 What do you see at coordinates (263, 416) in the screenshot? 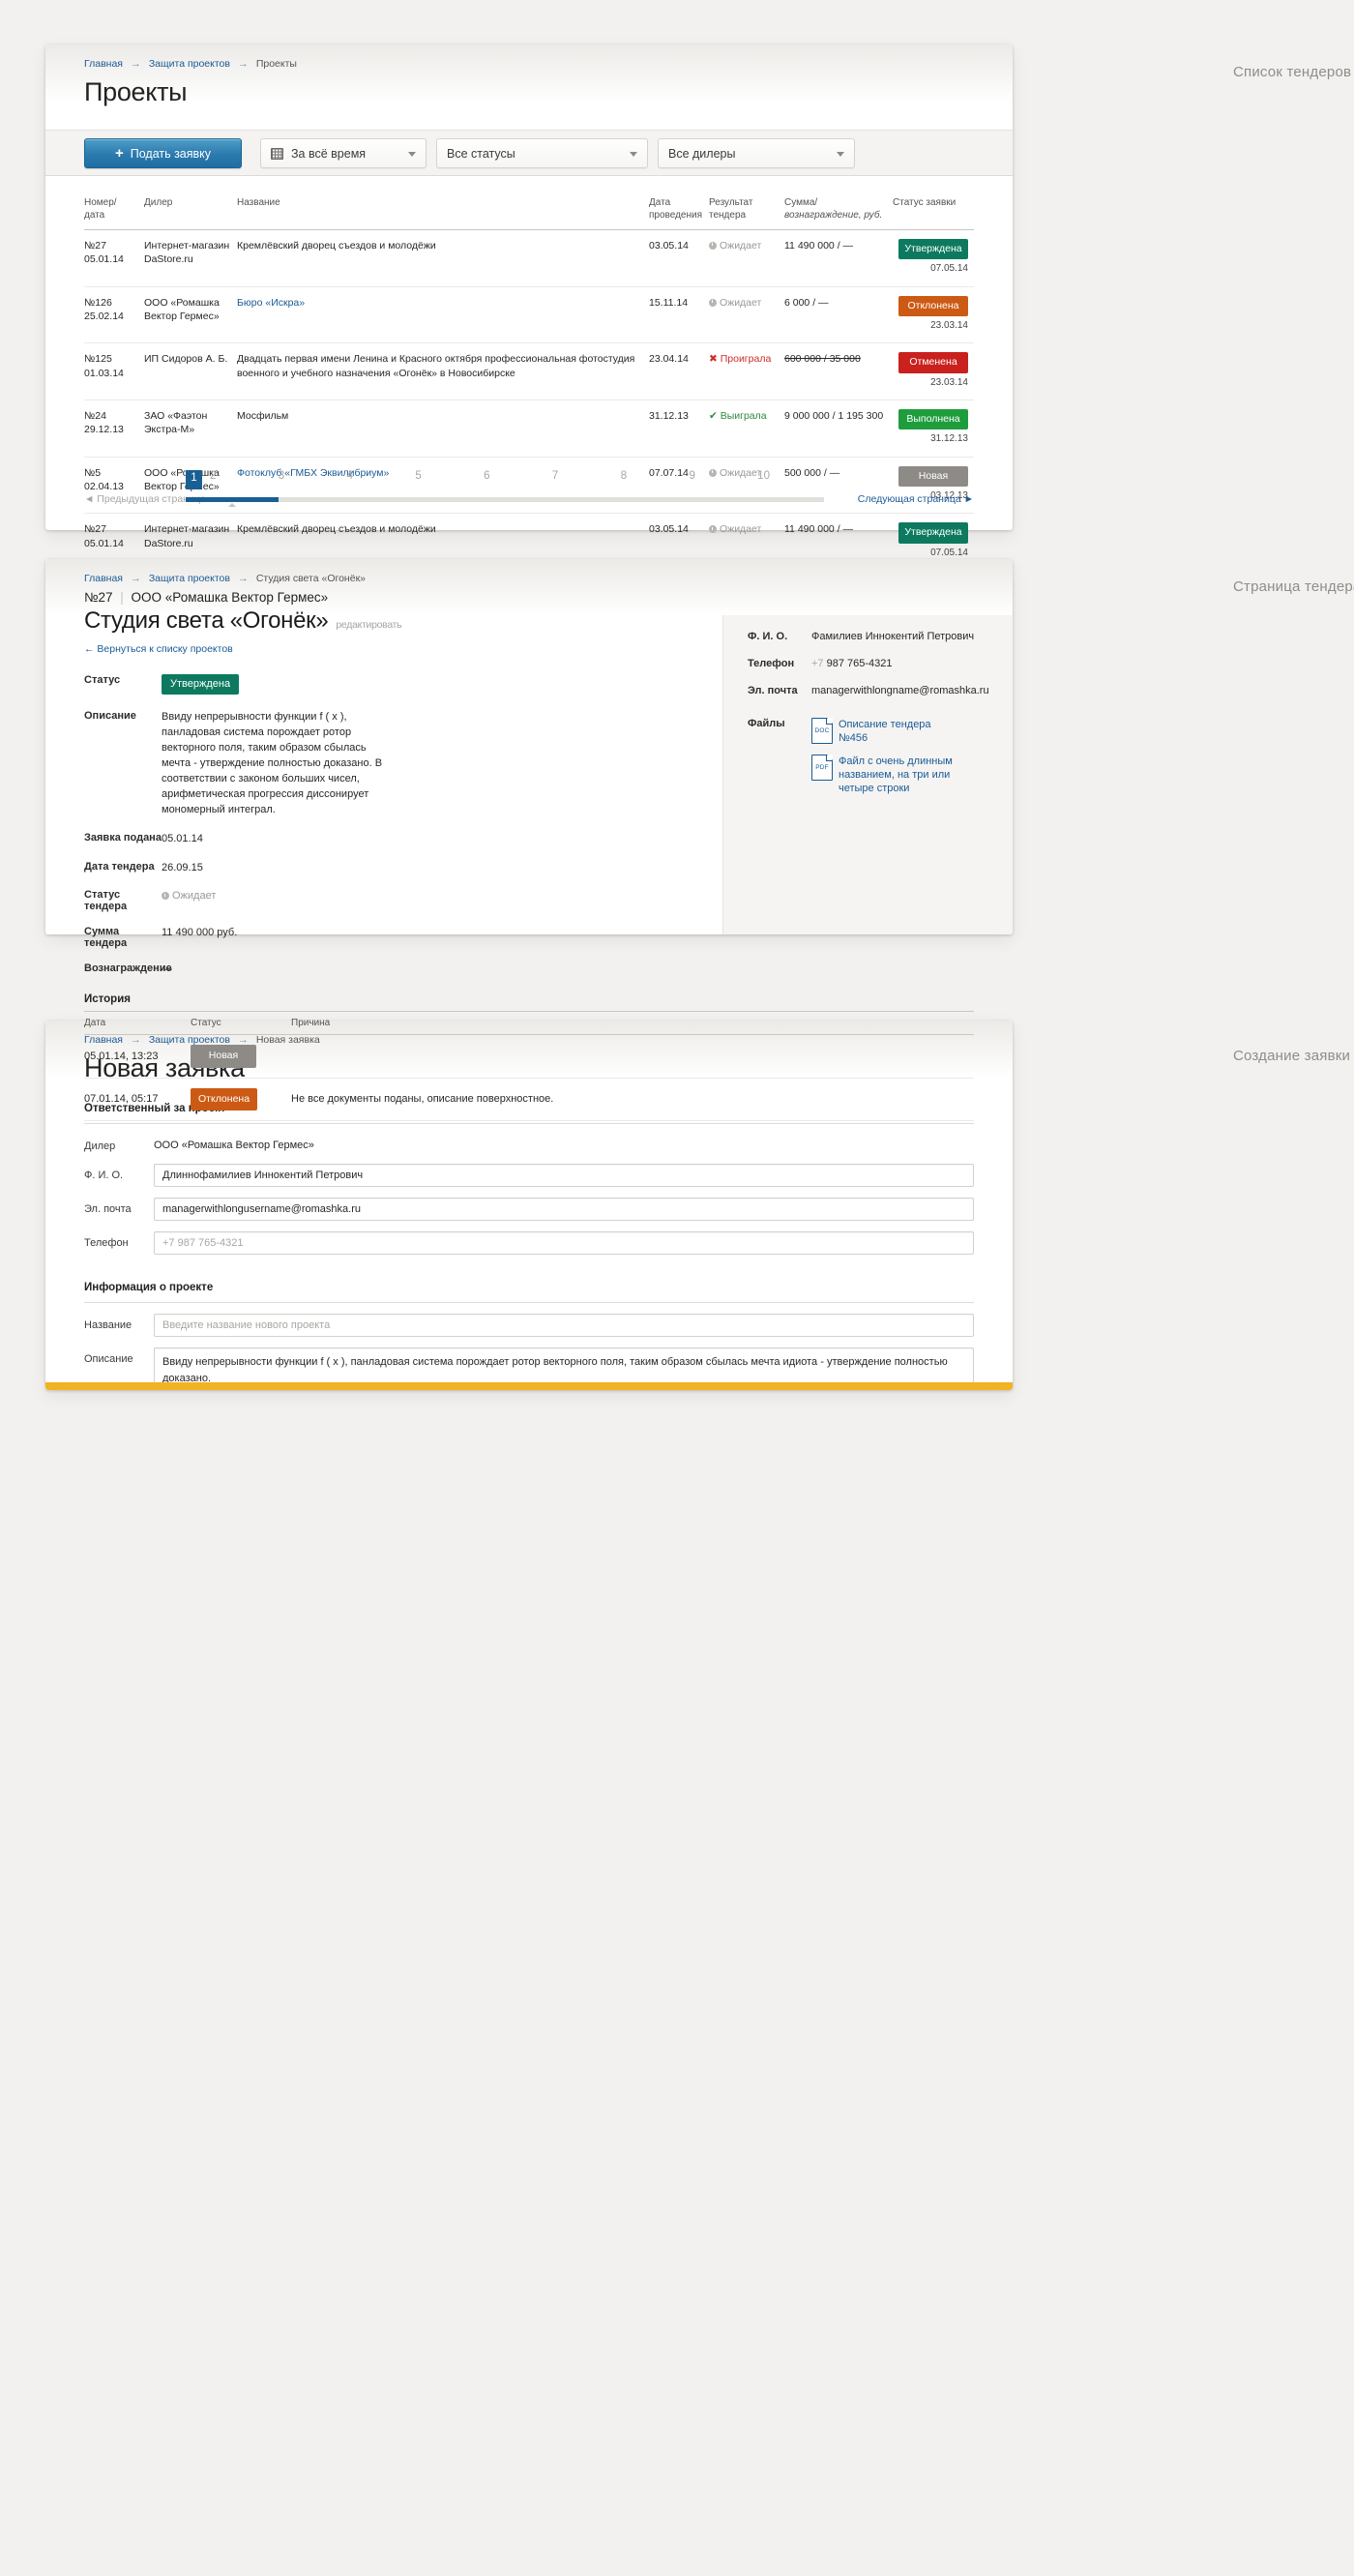
I see `project-name: Мосфильм` at bounding box center [263, 416].